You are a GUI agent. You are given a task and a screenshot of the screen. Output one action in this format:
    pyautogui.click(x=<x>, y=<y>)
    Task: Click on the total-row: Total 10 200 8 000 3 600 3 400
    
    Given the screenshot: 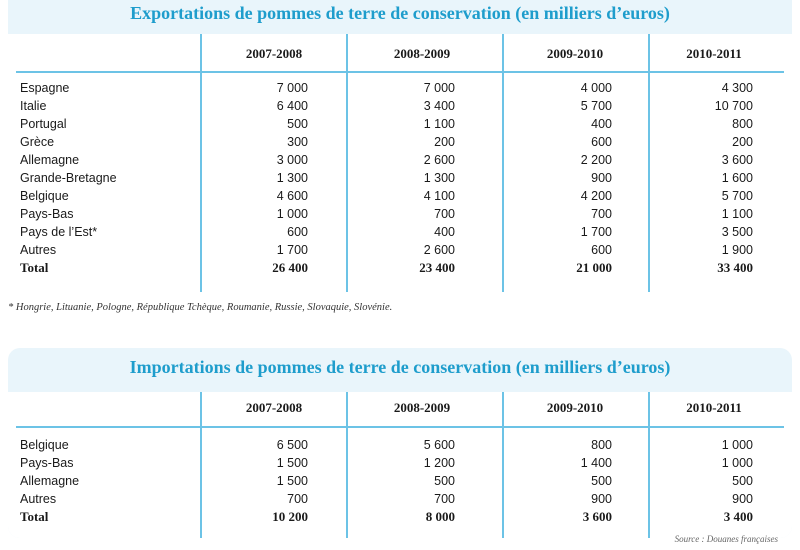 What is the action you would take?
    pyautogui.click(x=400, y=517)
    